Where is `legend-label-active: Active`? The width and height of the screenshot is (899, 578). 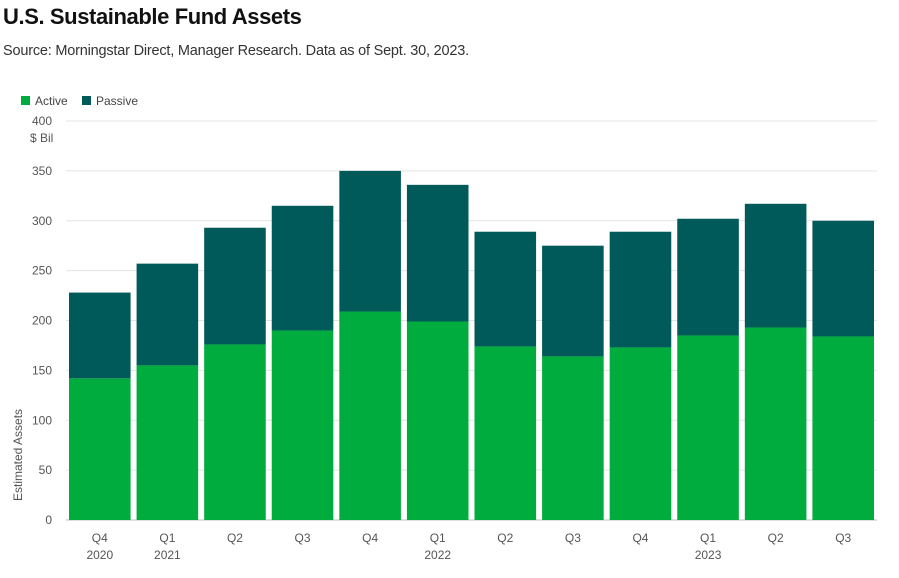
legend-label-active: Active is located at coordinates (51, 101).